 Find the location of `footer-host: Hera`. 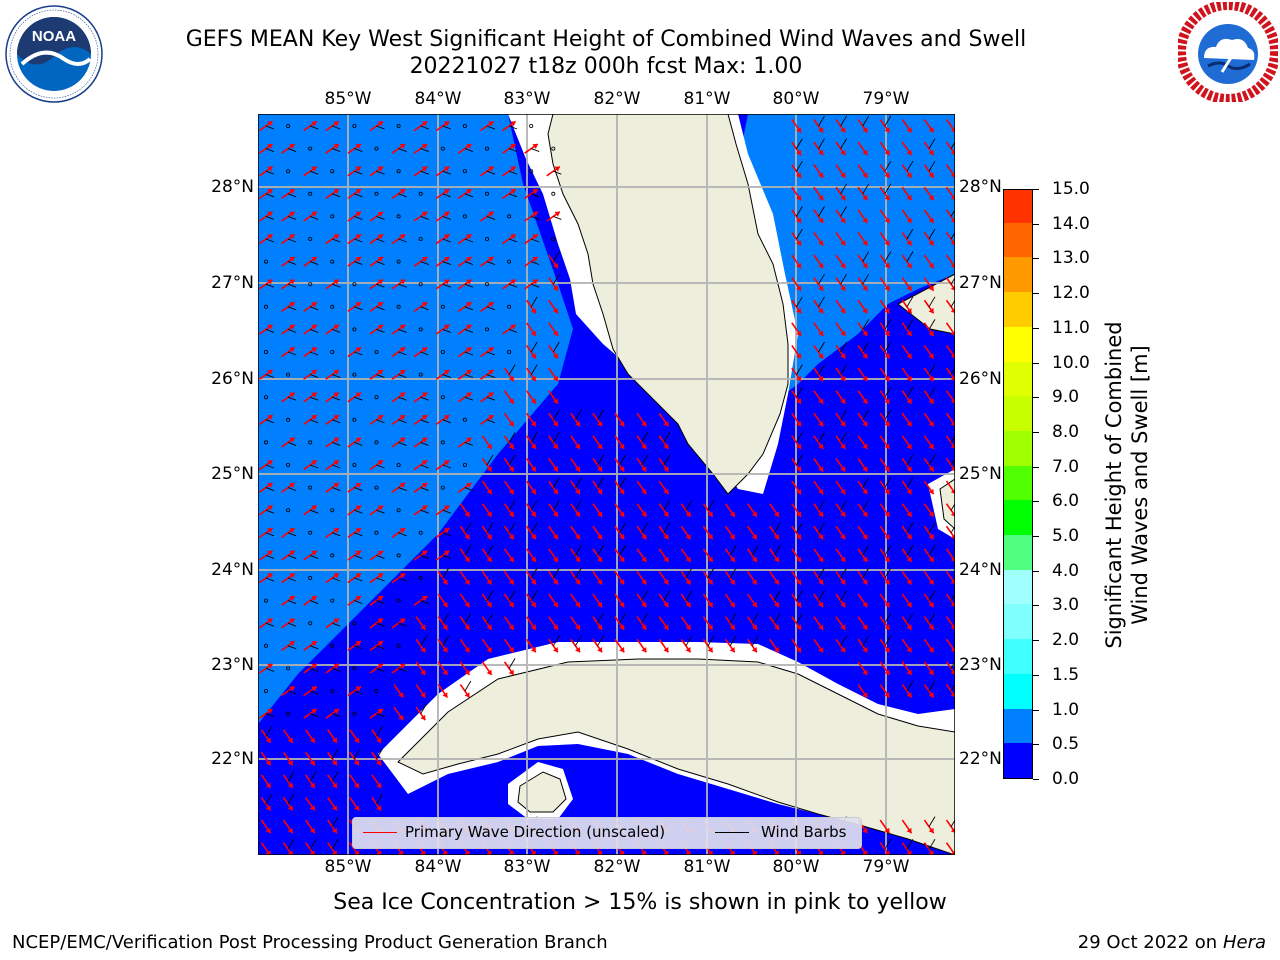

footer-host: Hera is located at coordinates (1244, 942).